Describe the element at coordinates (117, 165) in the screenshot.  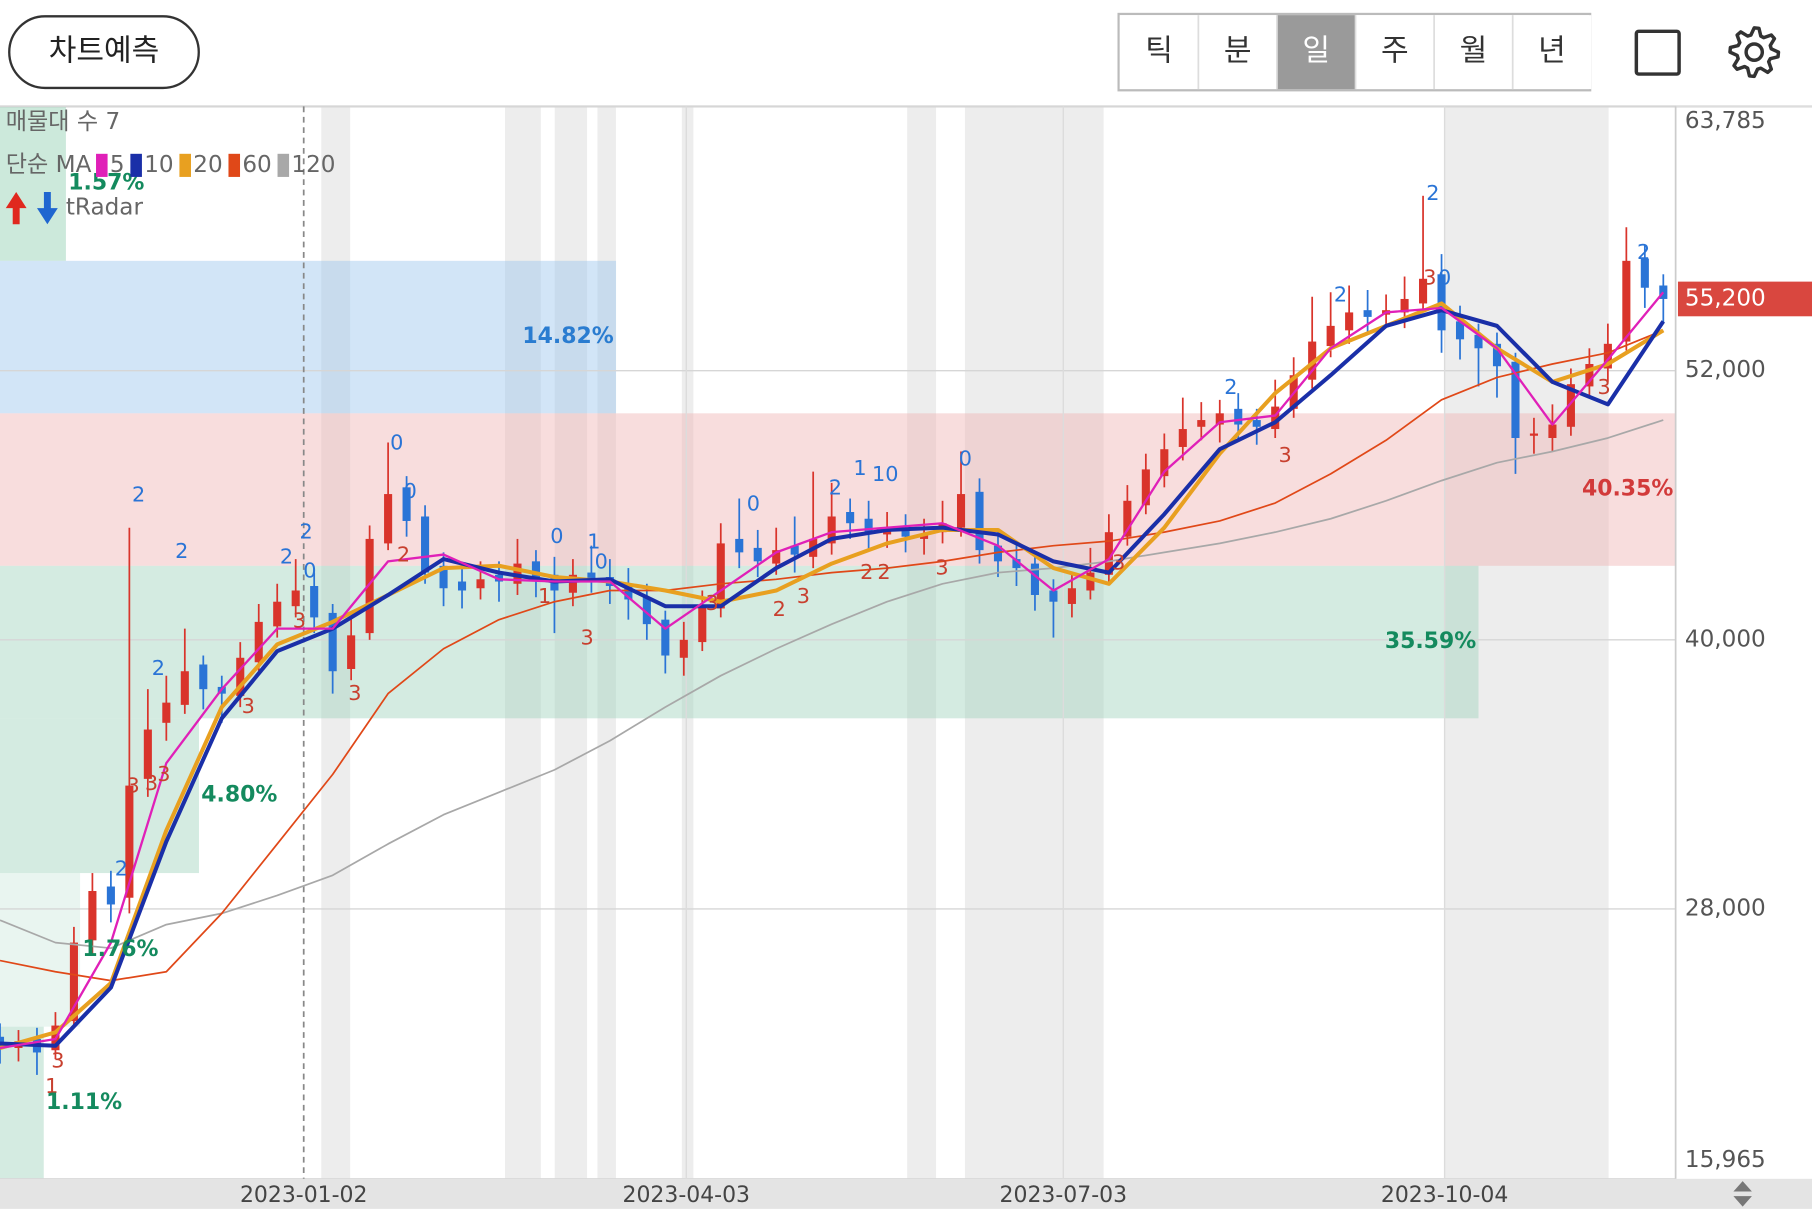
I see `ma-legend-label: 5` at that location.